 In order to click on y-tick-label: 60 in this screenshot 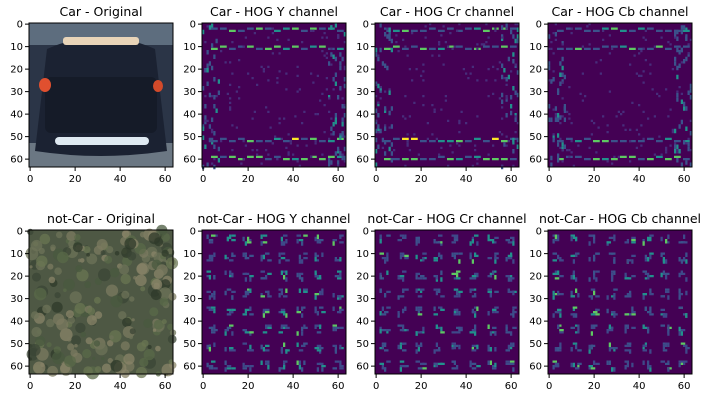, I will do `click(16, 367)`.